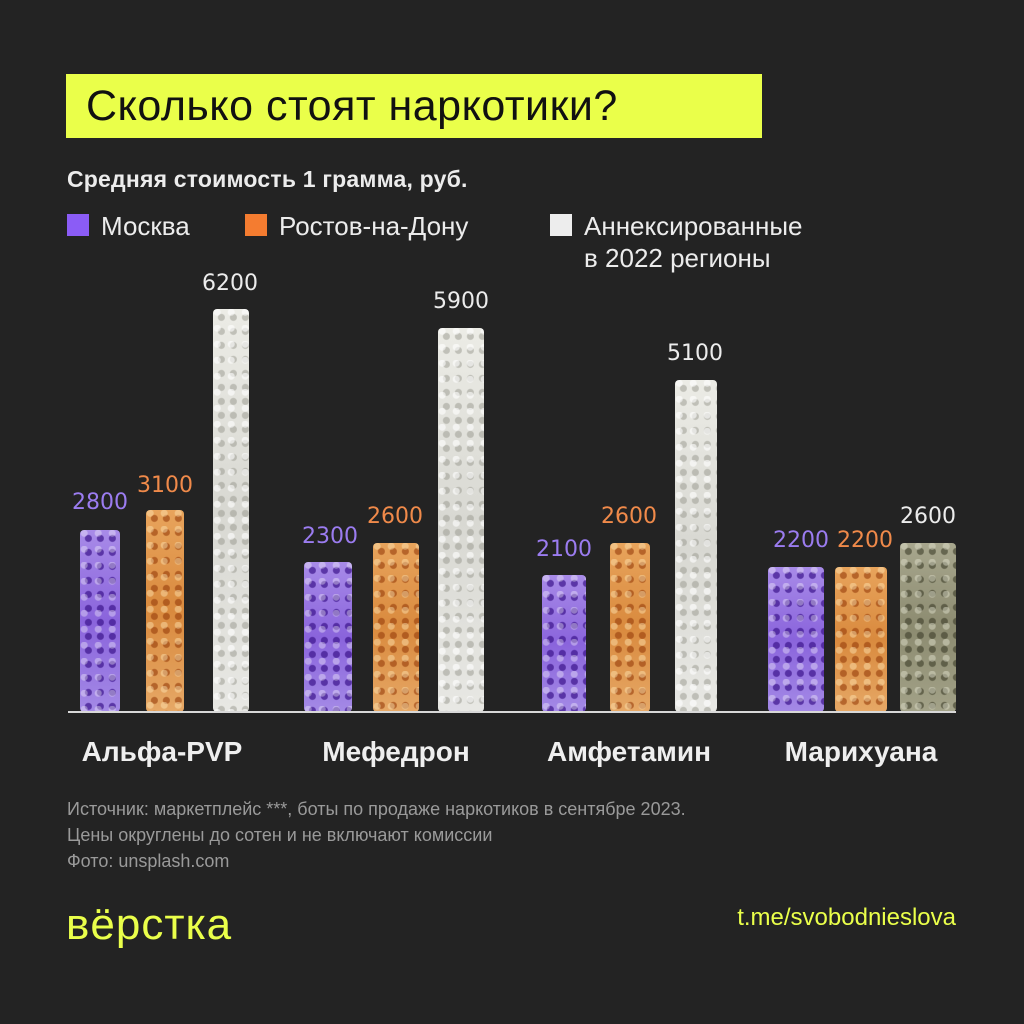 Image resolution: width=1024 pixels, height=1024 pixels. I want to click on legend-swatch-moscow, so click(78, 225).